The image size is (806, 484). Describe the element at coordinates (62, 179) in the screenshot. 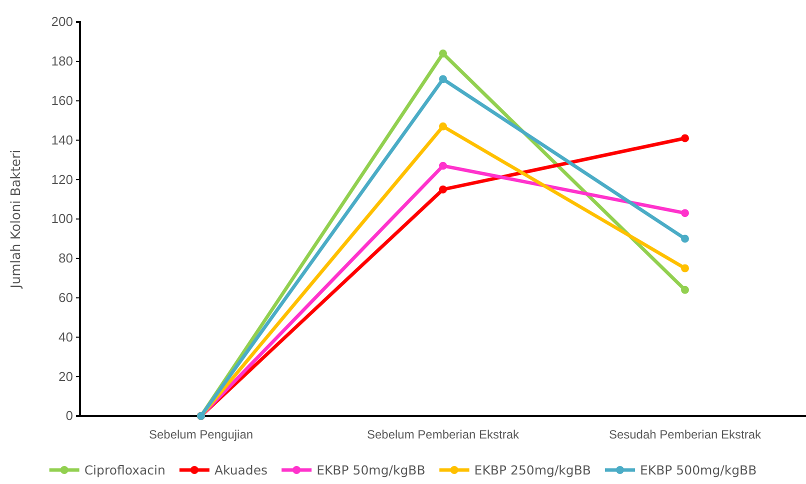

I see `y-tick-label: 120` at that location.